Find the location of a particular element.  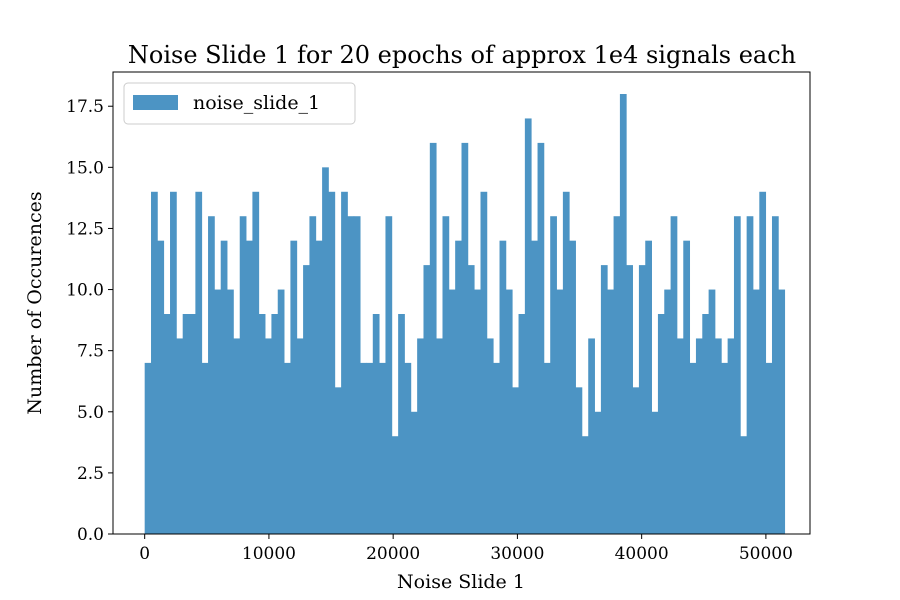

y-tick-label: 10.0 is located at coordinates (85, 291).